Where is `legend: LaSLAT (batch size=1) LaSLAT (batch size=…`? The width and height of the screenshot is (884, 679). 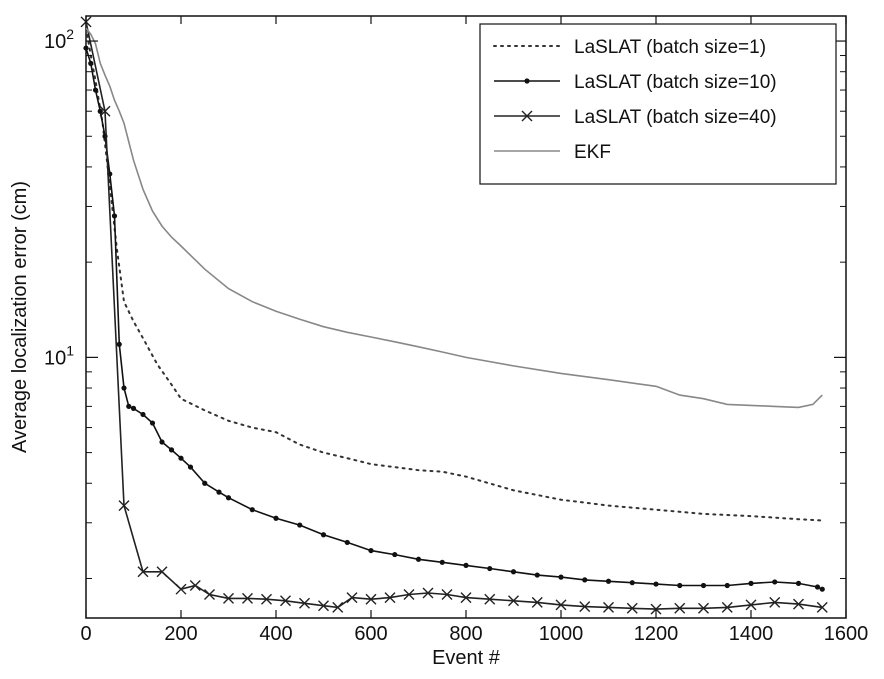 legend: LaSLAT (batch size=1) LaSLAT (batch size=… is located at coordinates (658, 104).